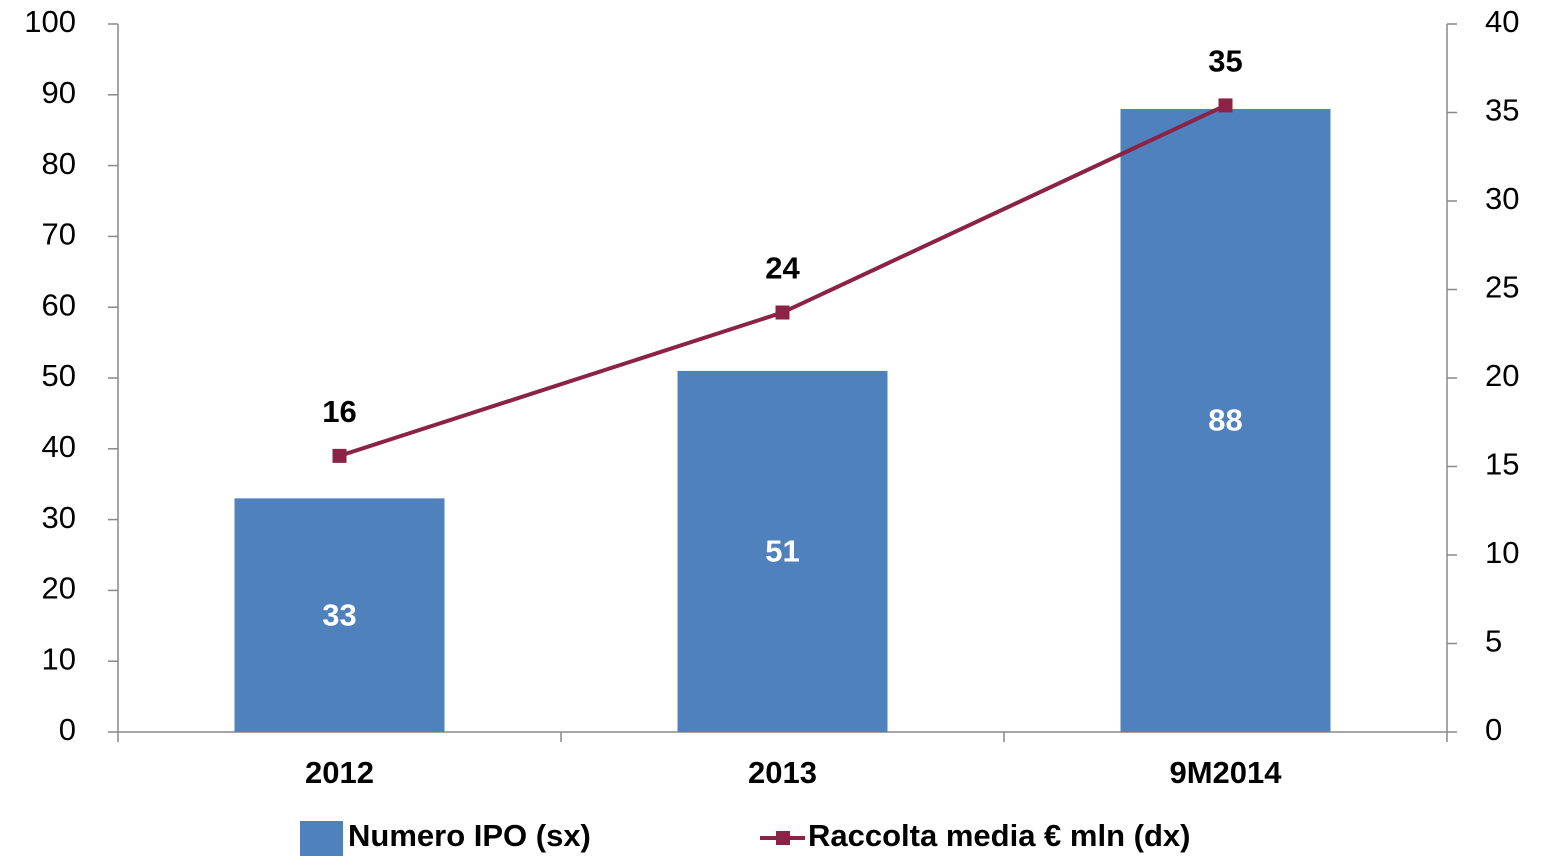 This screenshot has height=866, width=1541. What do you see at coordinates (1502, 287) in the screenshot?
I see `y2-tick-label: 25` at bounding box center [1502, 287].